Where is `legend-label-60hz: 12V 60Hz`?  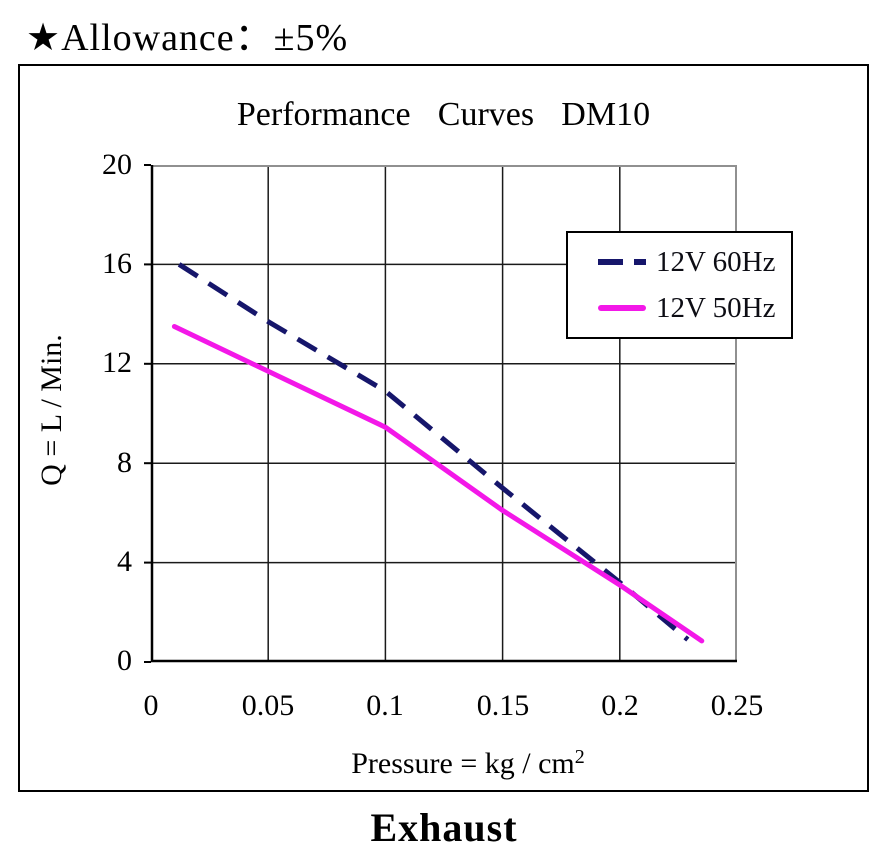 legend-label-60hz: 12V 60Hz is located at coordinates (716, 261).